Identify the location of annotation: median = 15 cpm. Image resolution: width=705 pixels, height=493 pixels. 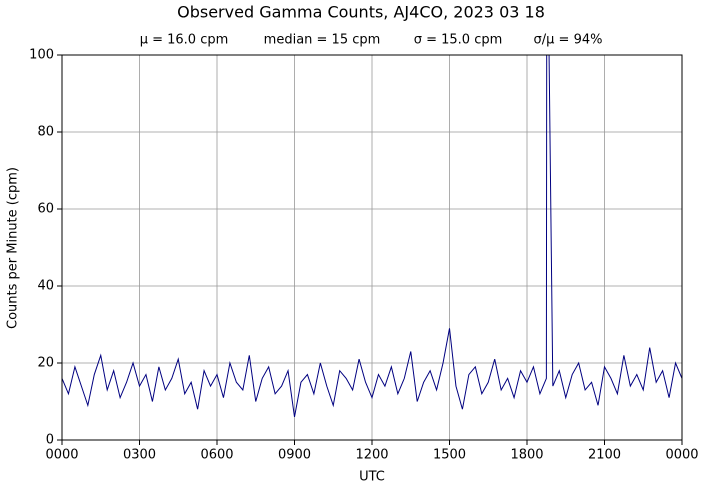
(322, 40).